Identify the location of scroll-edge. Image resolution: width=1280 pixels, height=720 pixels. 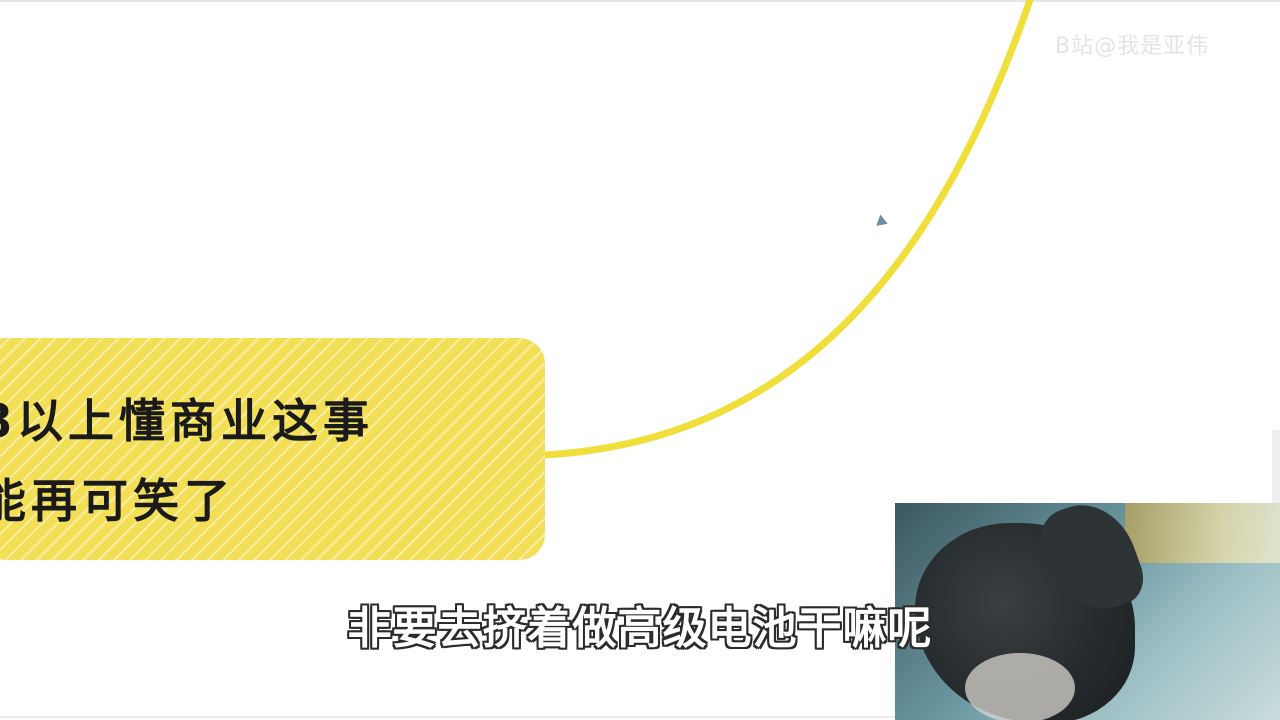
(1276, 470).